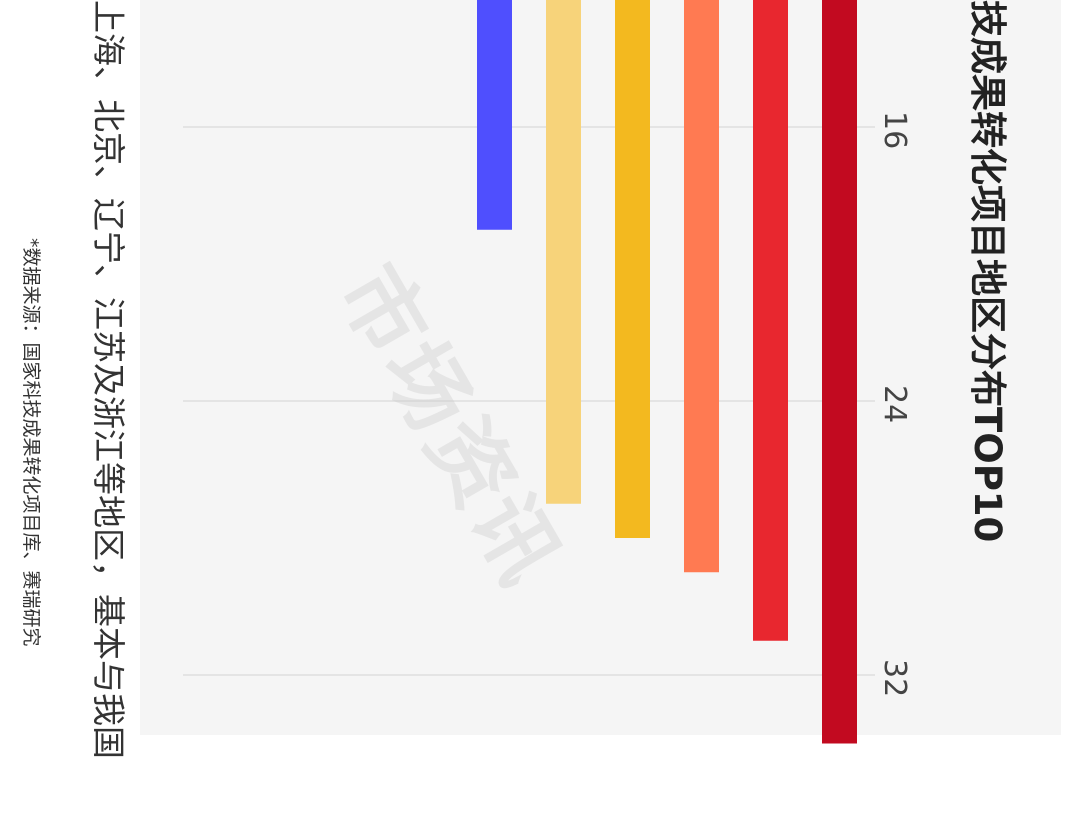  I want to click on chart-title: 技成果转化项目地区分布TOP10, so click(987, 271).